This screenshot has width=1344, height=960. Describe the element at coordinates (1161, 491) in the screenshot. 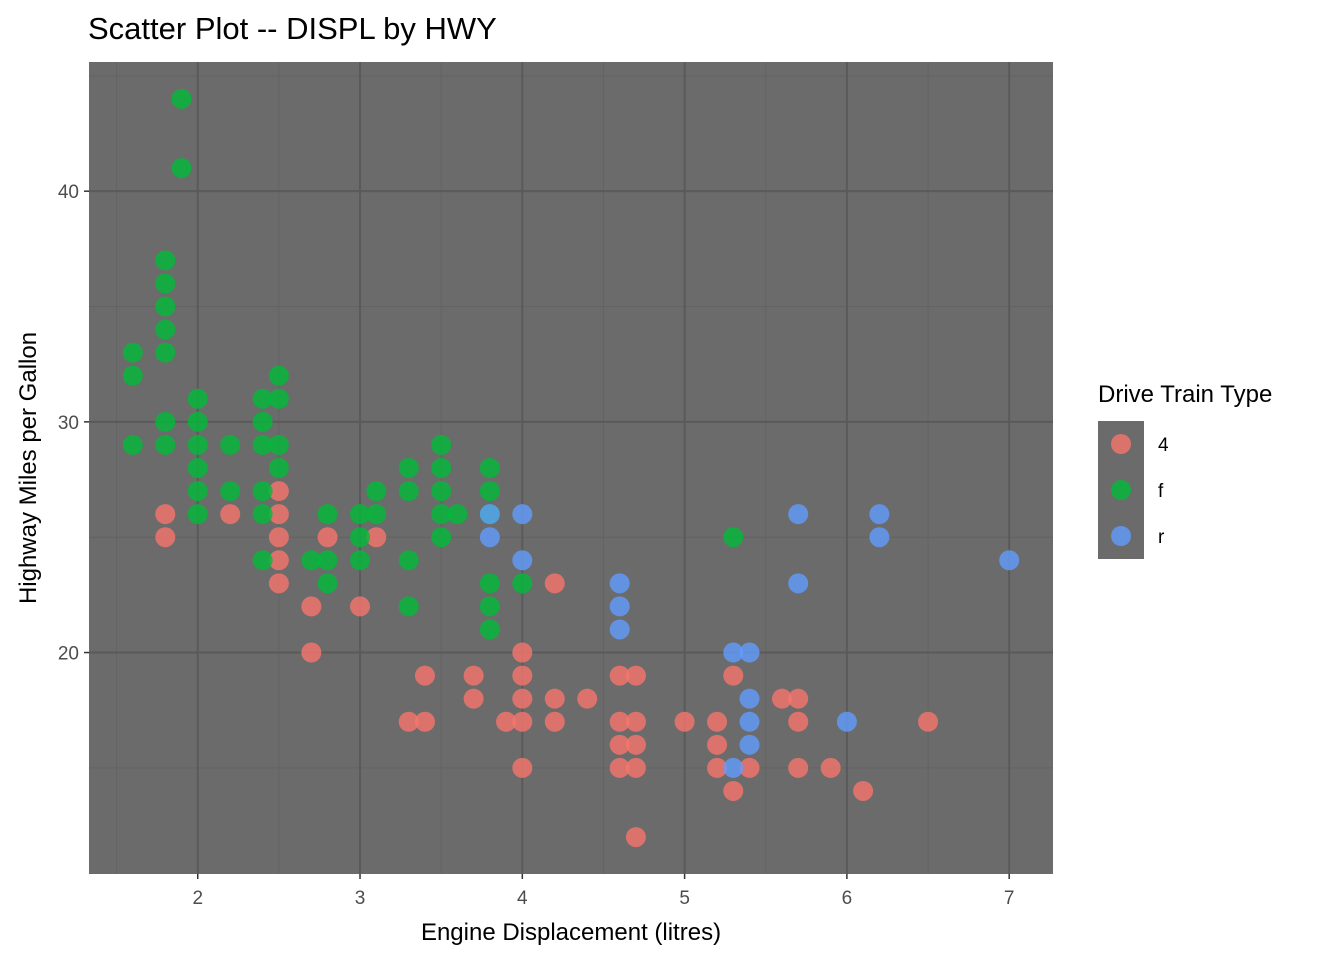

I see `legend-label-f: f` at that location.